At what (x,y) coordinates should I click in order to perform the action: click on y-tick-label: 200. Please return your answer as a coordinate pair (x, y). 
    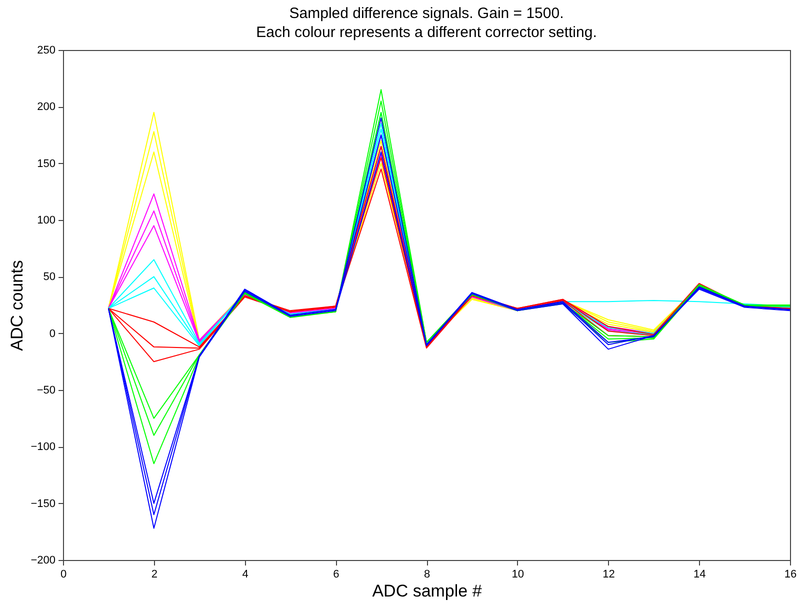
    Looking at the image, I should click on (46, 107).